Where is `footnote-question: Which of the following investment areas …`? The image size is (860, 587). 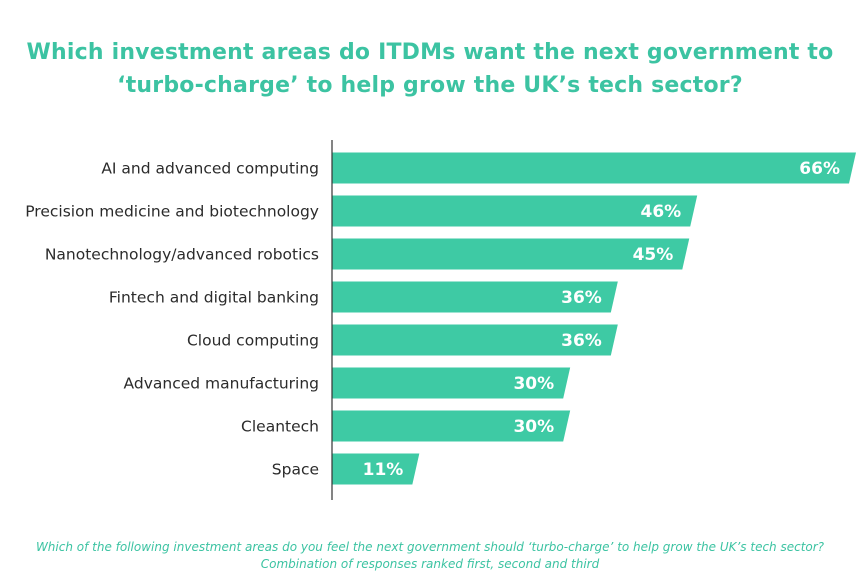
footnote-question: Which of the following investment areas … is located at coordinates (430, 547).